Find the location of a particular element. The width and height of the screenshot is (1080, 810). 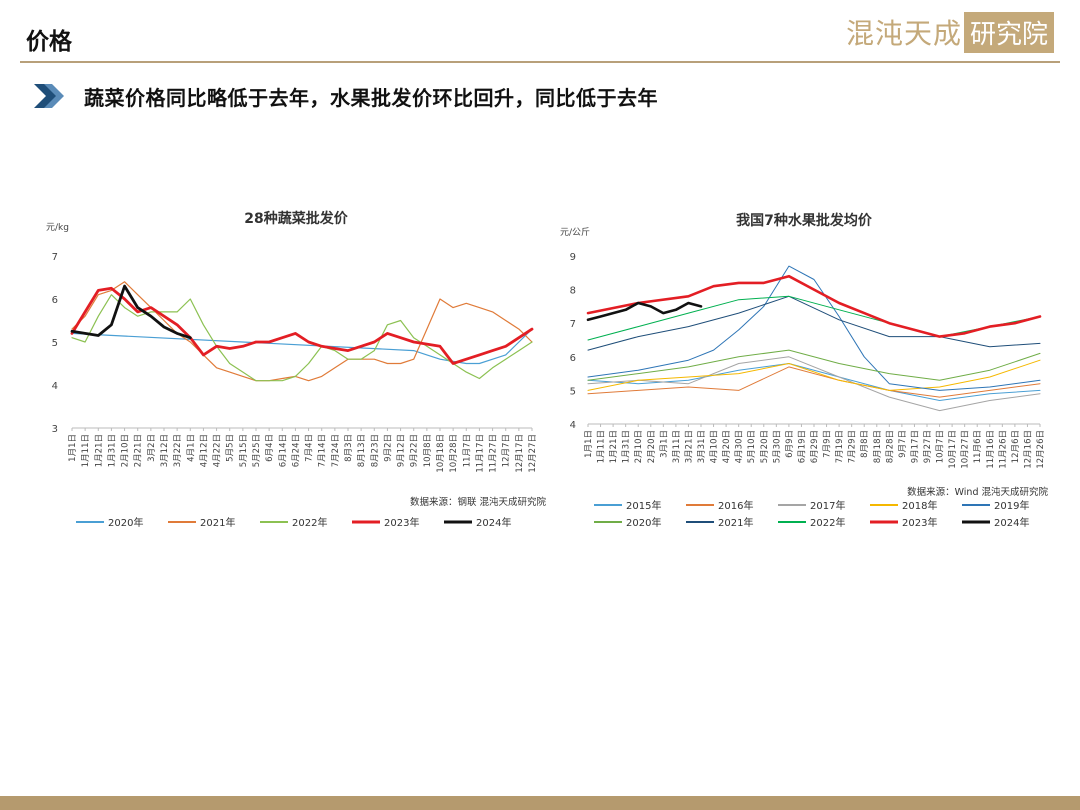

series-line-2016年 is located at coordinates (814, 382).